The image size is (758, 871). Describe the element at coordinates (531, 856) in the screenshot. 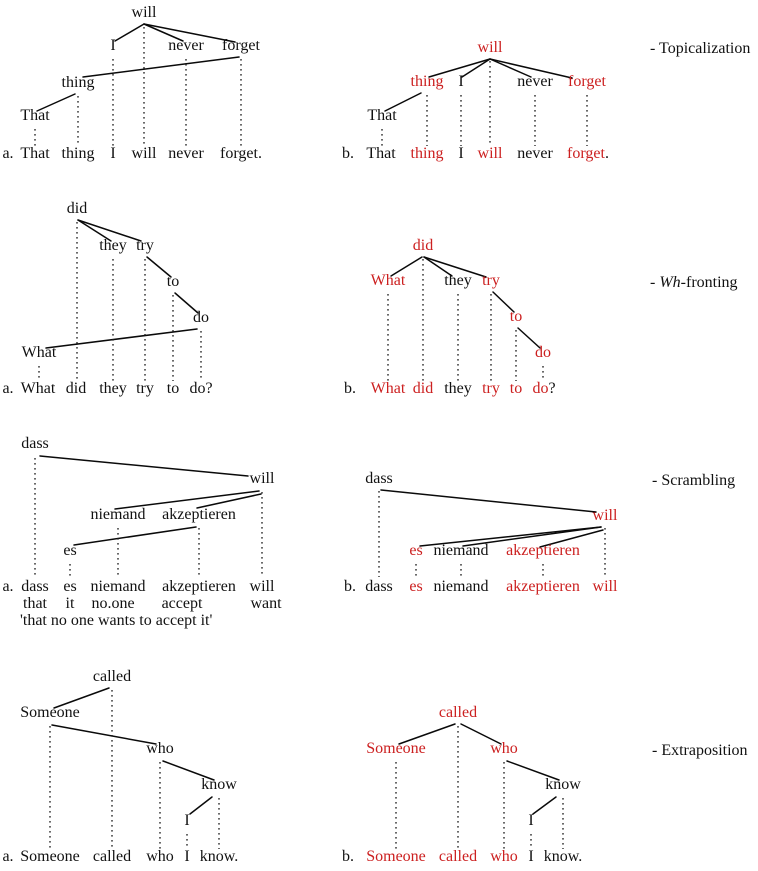

I see `sentence-word-extraposition-b: I` at that location.